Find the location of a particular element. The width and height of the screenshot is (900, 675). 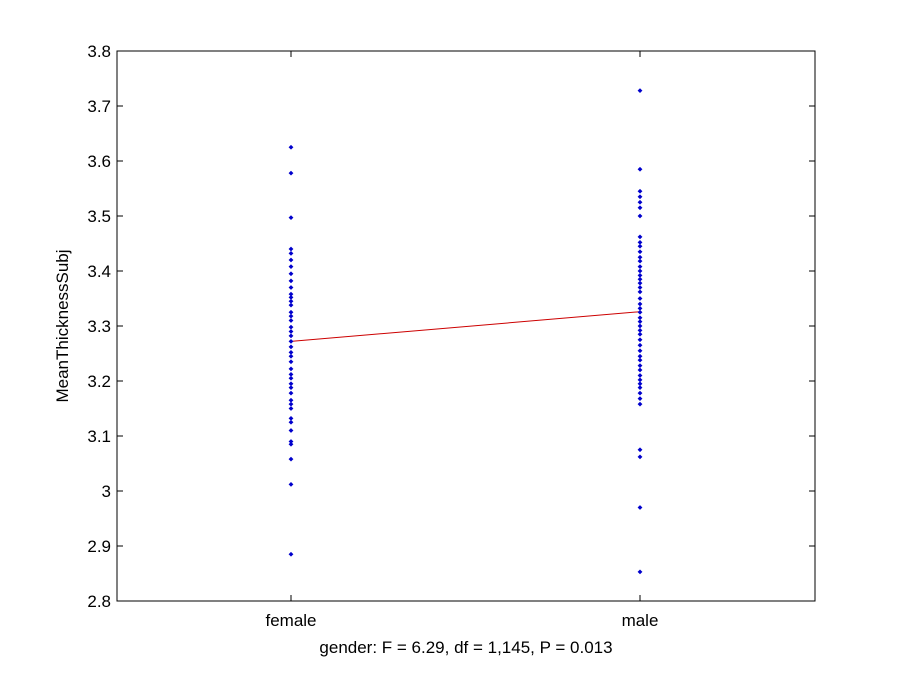

y-tick-label: 3 is located at coordinates (106, 491).